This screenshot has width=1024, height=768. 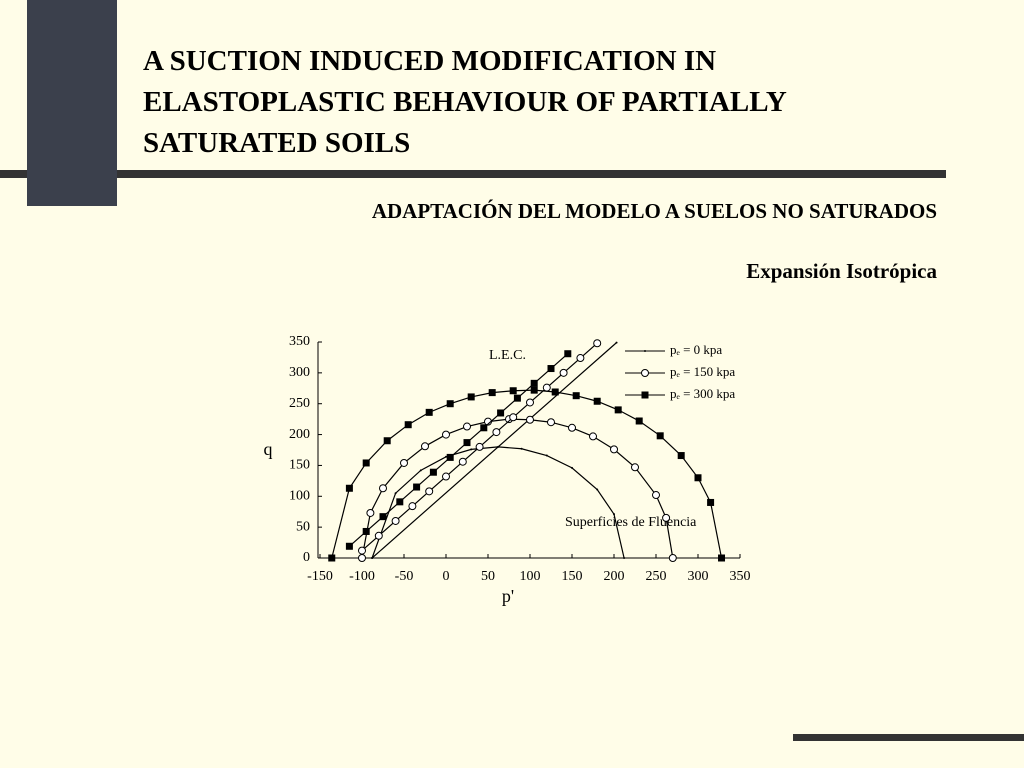 What do you see at coordinates (299, 403) in the screenshot?
I see `y-tick-label: 250` at bounding box center [299, 403].